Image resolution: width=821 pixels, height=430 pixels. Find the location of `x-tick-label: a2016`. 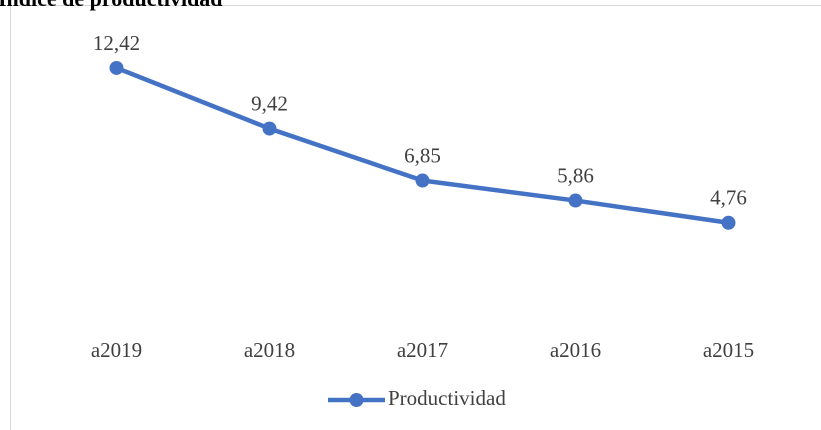

x-tick-label: a2016 is located at coordinates (575, 350).